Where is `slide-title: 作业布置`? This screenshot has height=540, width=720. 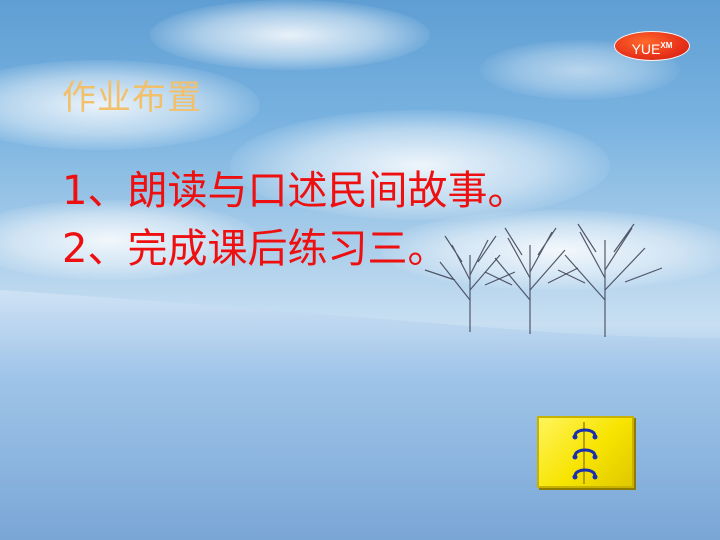 slide-title: 作业布置 is located at coordinates (132, 98).